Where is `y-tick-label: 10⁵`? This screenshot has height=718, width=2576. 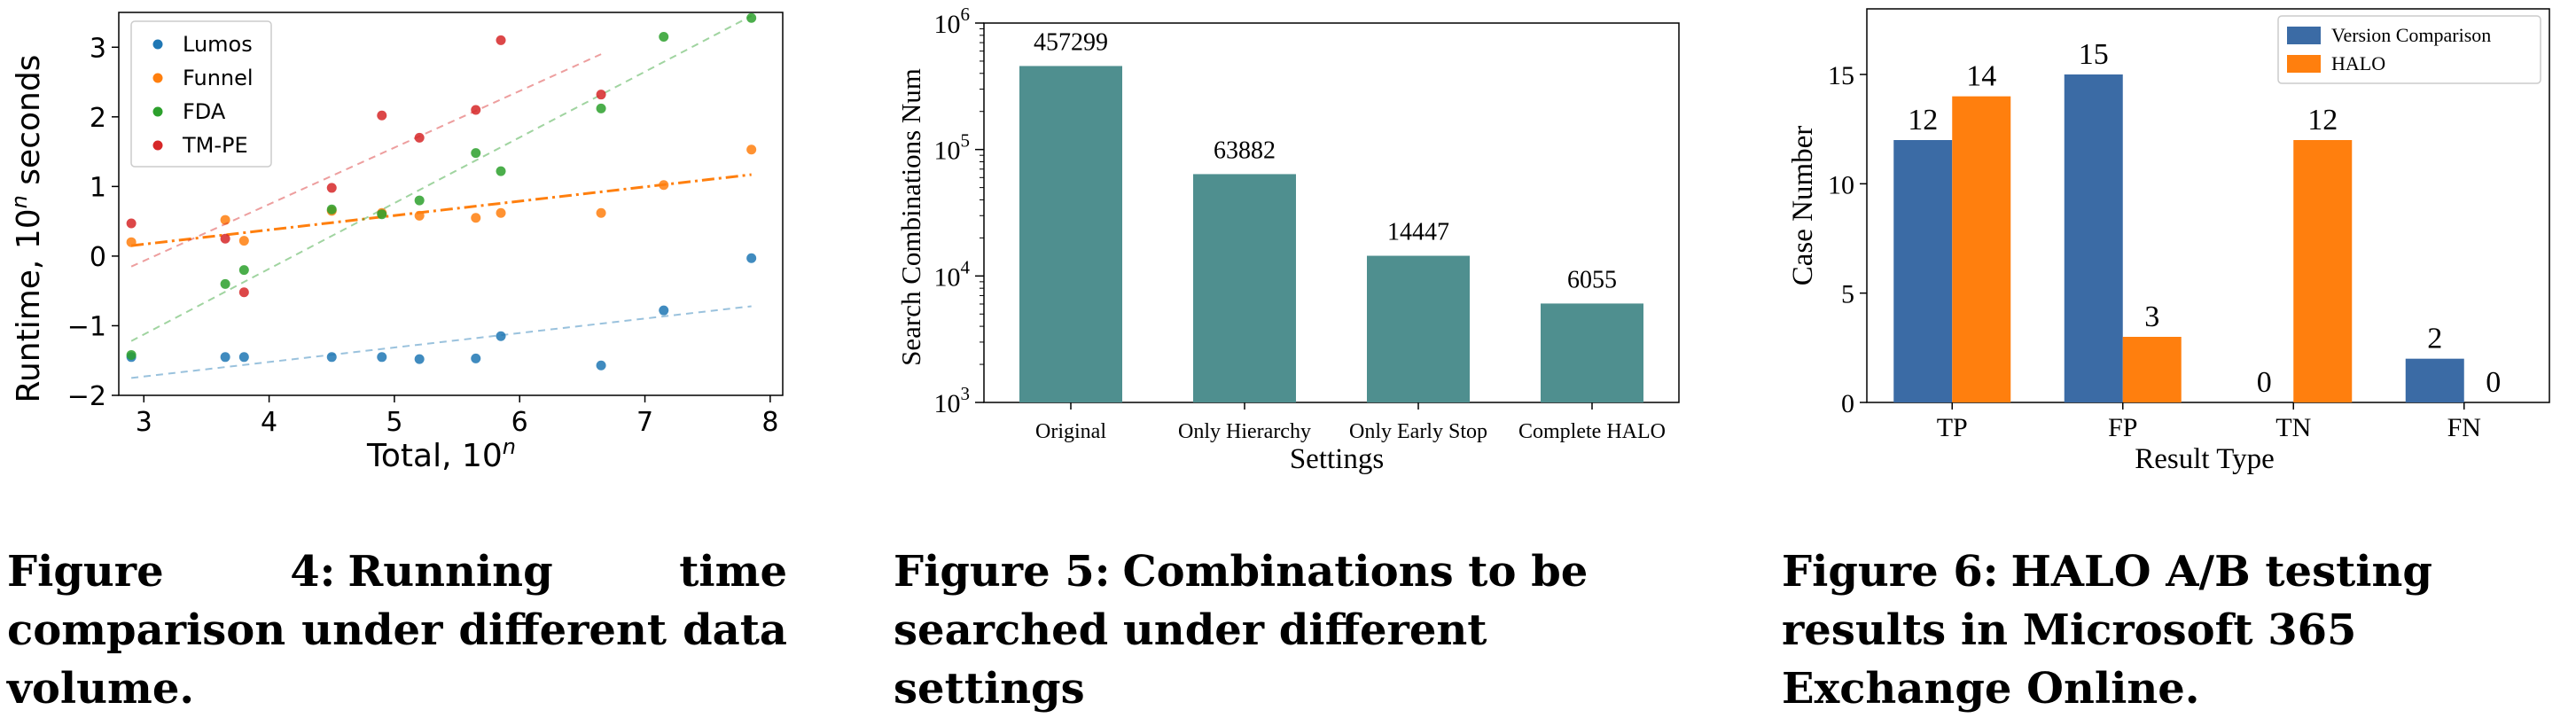
y-tick-label: 10⁵ is located at coordinates (952, 148).